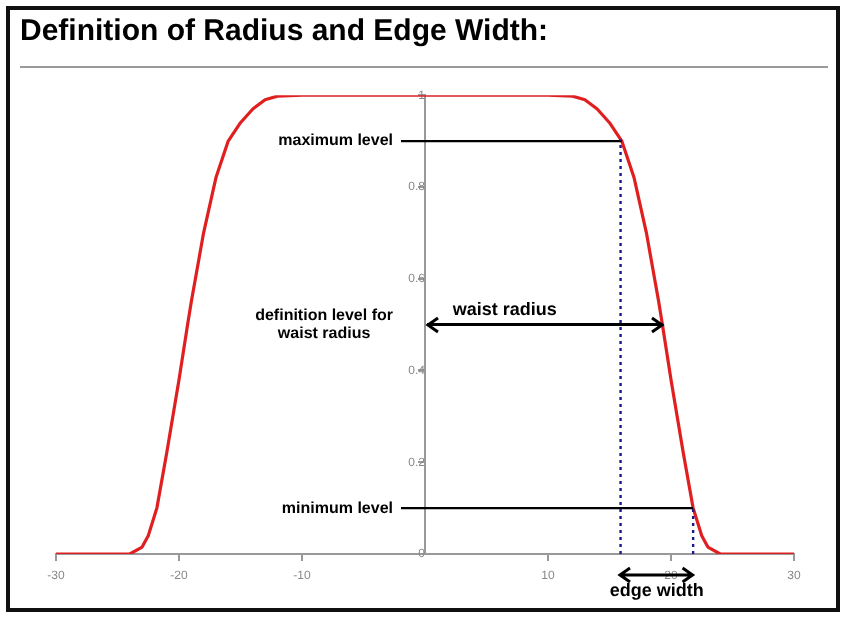 This screenshot has width=850, height=622. Describe the element at coordinates (324, 324) in the screenshot. I see `ref-line-label: definition level for waist radius` at that location.